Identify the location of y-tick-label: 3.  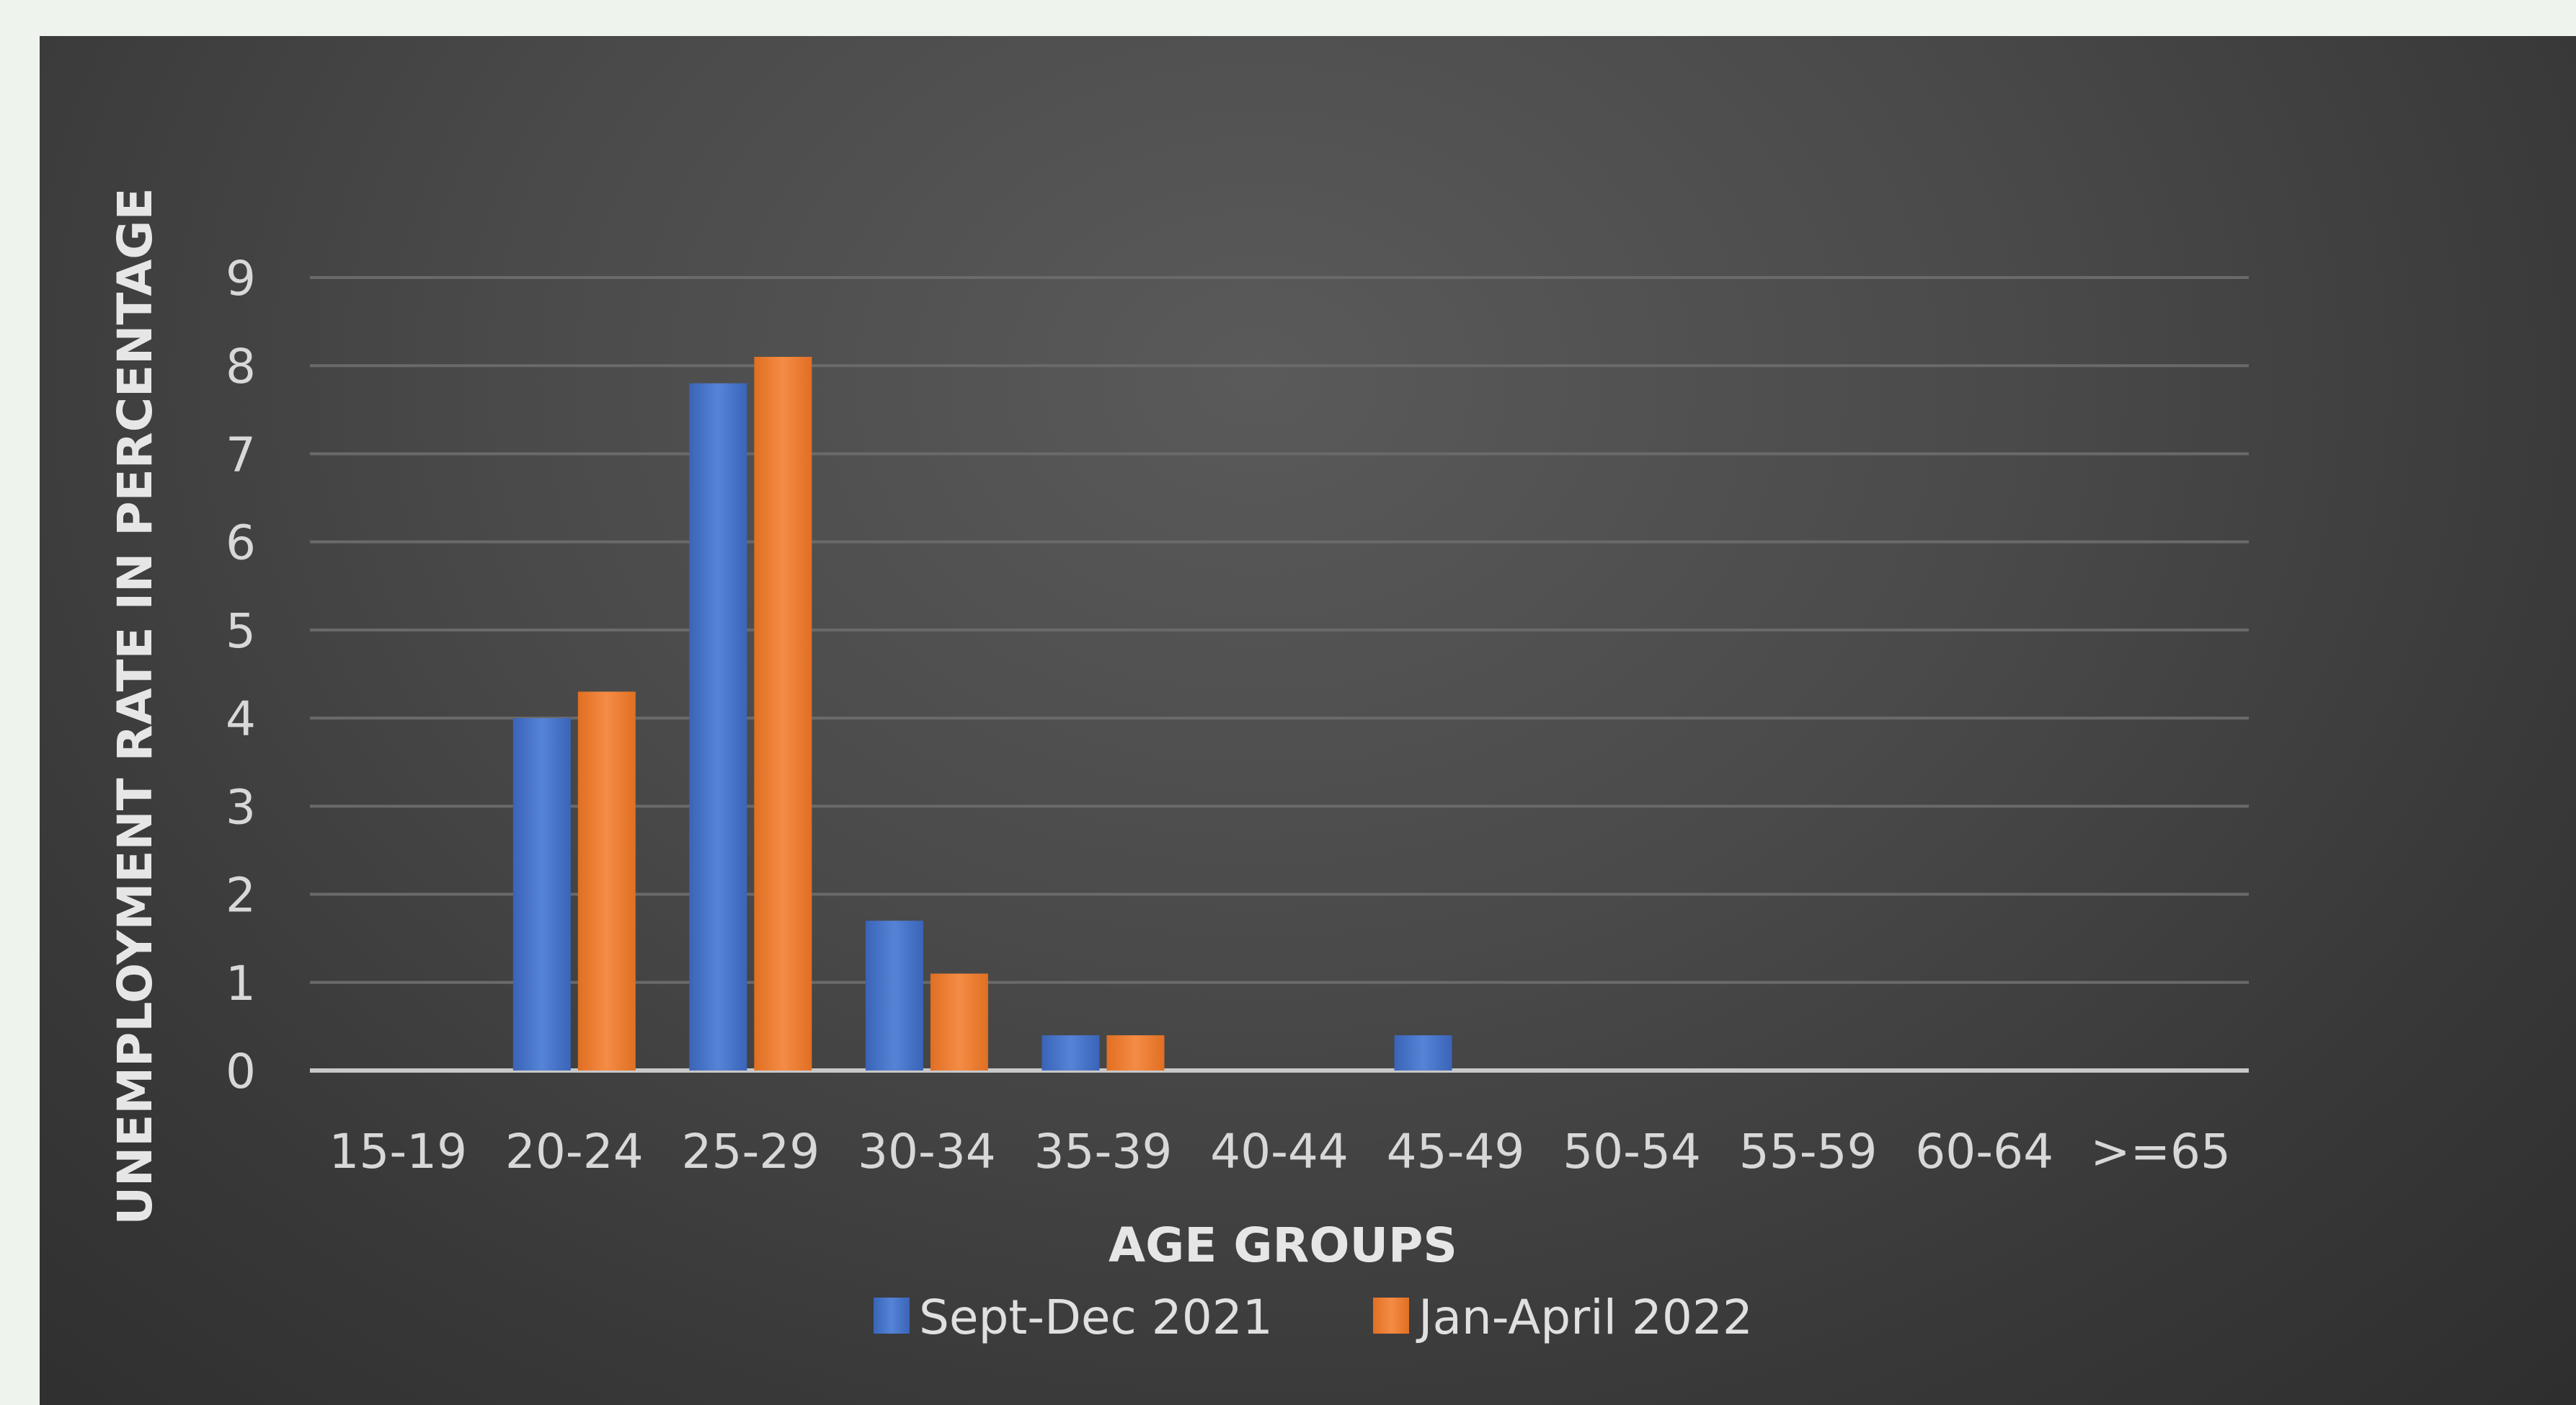
(241, 807).